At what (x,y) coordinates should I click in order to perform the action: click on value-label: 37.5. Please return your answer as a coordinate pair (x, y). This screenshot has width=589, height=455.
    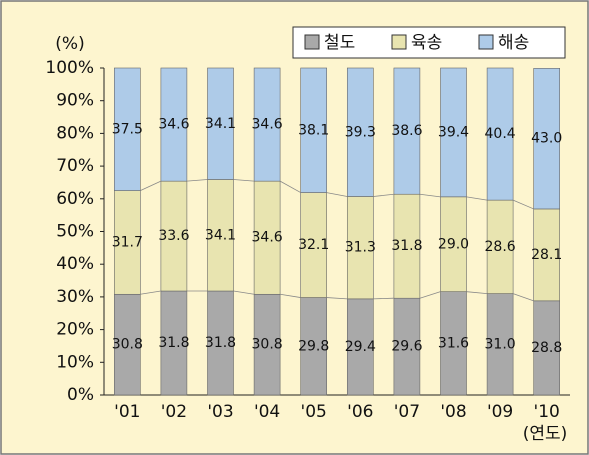
    Looking at the image, I should click on (127, 129).